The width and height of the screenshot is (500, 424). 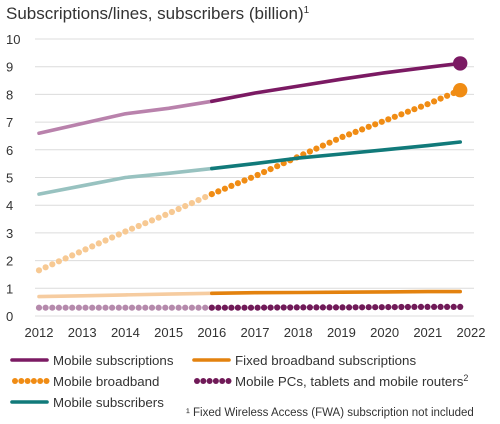 I want to click on legend-item-mobile-subscriptions: Mobile subscriptions, so click(x=92, y=360).